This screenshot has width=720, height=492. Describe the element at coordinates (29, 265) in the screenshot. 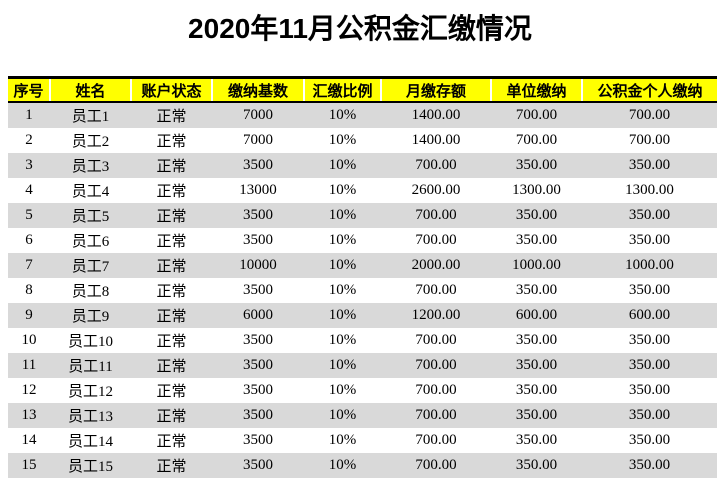

I see `table-cell: 7` at that location.